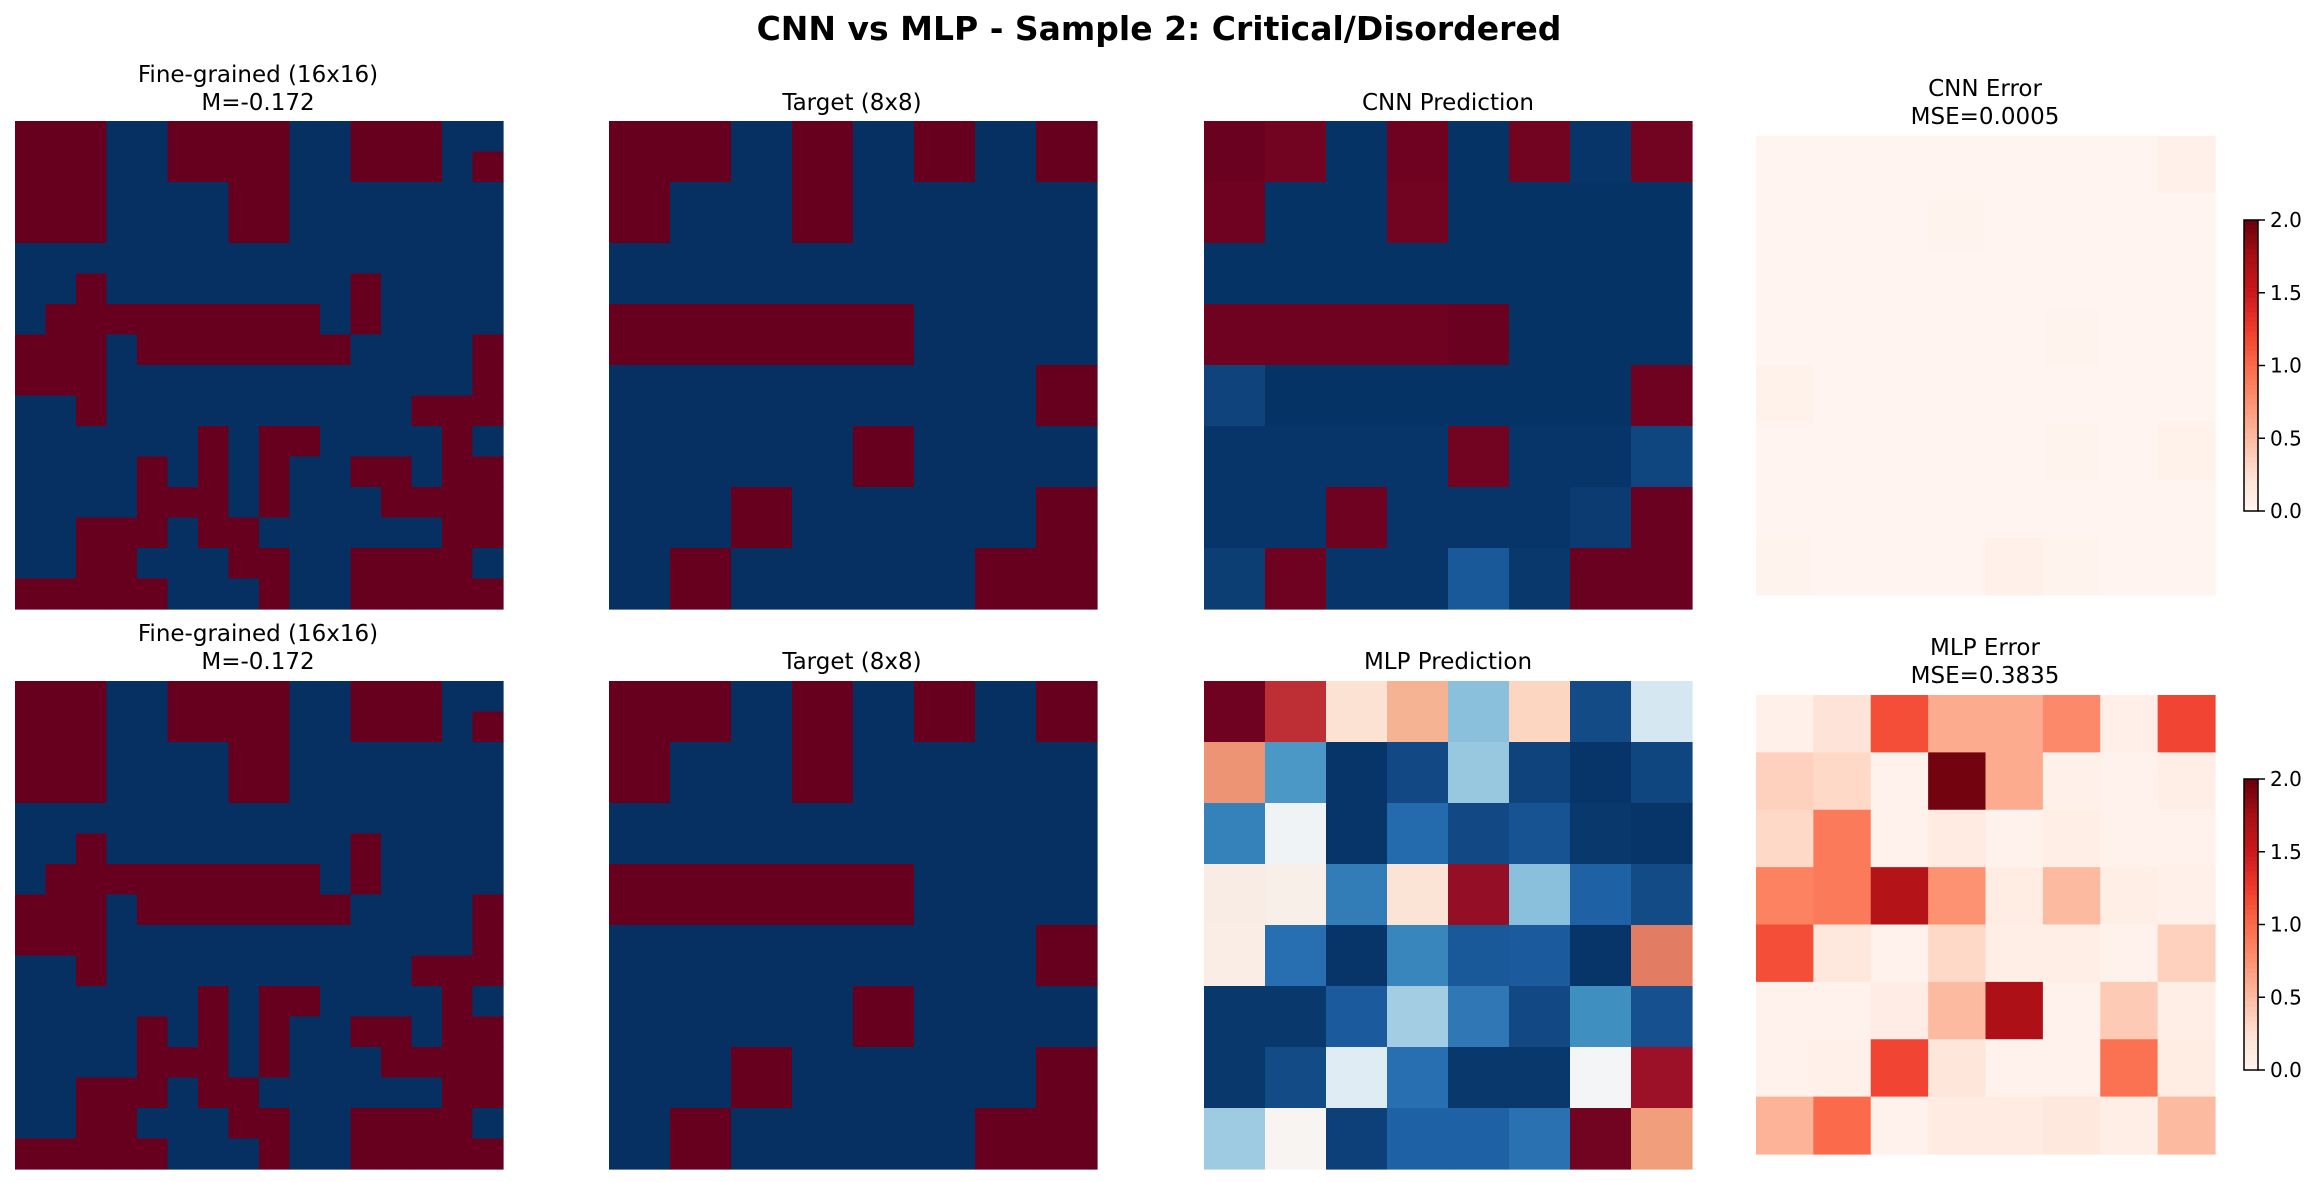 The image size is (2319, 1183). Describe the element at coordinates (1448, 103) in the screenshot. I see `panel-title: CNN Prediction` at that location.